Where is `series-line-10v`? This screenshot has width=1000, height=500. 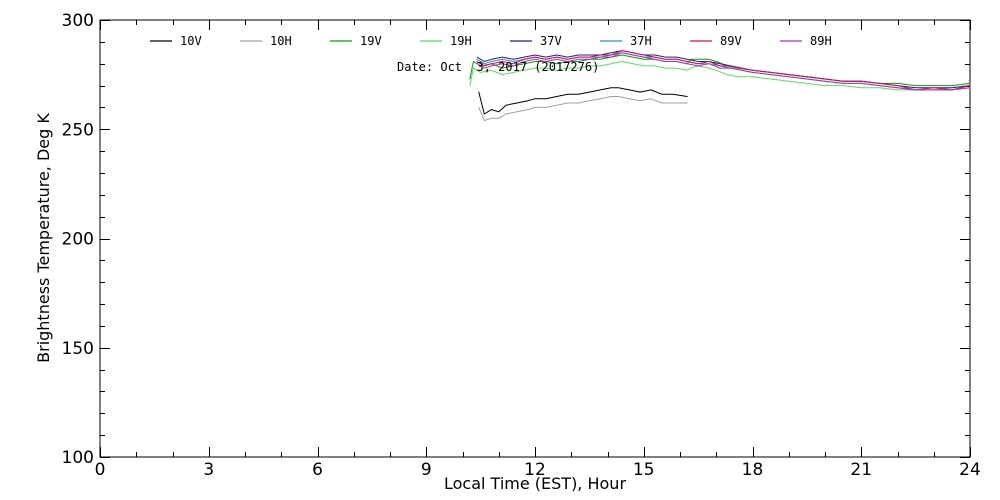 series-line-10v is located at coordinates (583, 101).